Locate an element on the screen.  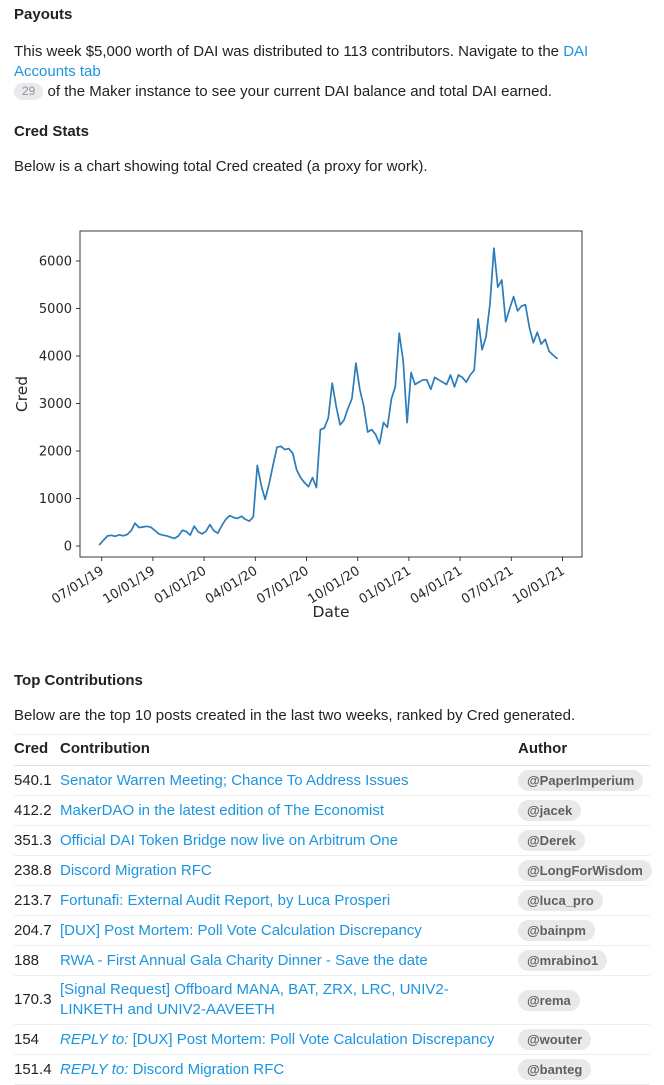
svg-text: 01/01/21 is located at coordinates (385, 586).